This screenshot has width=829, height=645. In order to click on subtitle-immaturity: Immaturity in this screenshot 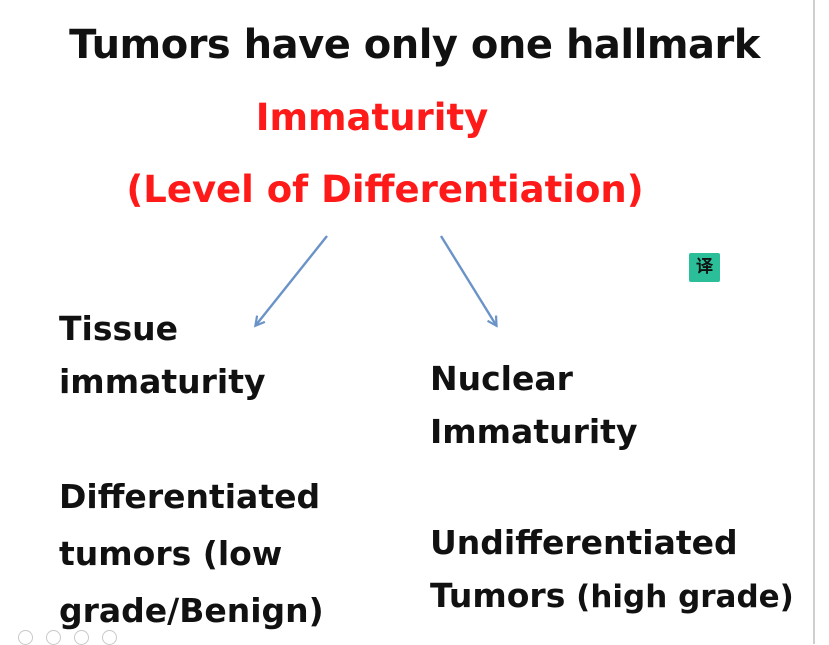, I will do `click(372, 117)`.